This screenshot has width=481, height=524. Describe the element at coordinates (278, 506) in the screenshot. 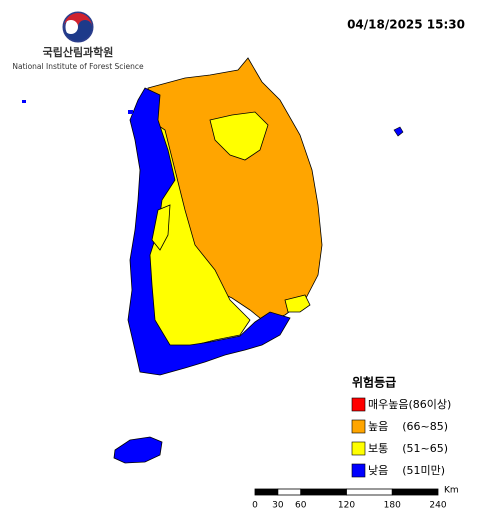

I see `scale-tick-label: 30` at that location.